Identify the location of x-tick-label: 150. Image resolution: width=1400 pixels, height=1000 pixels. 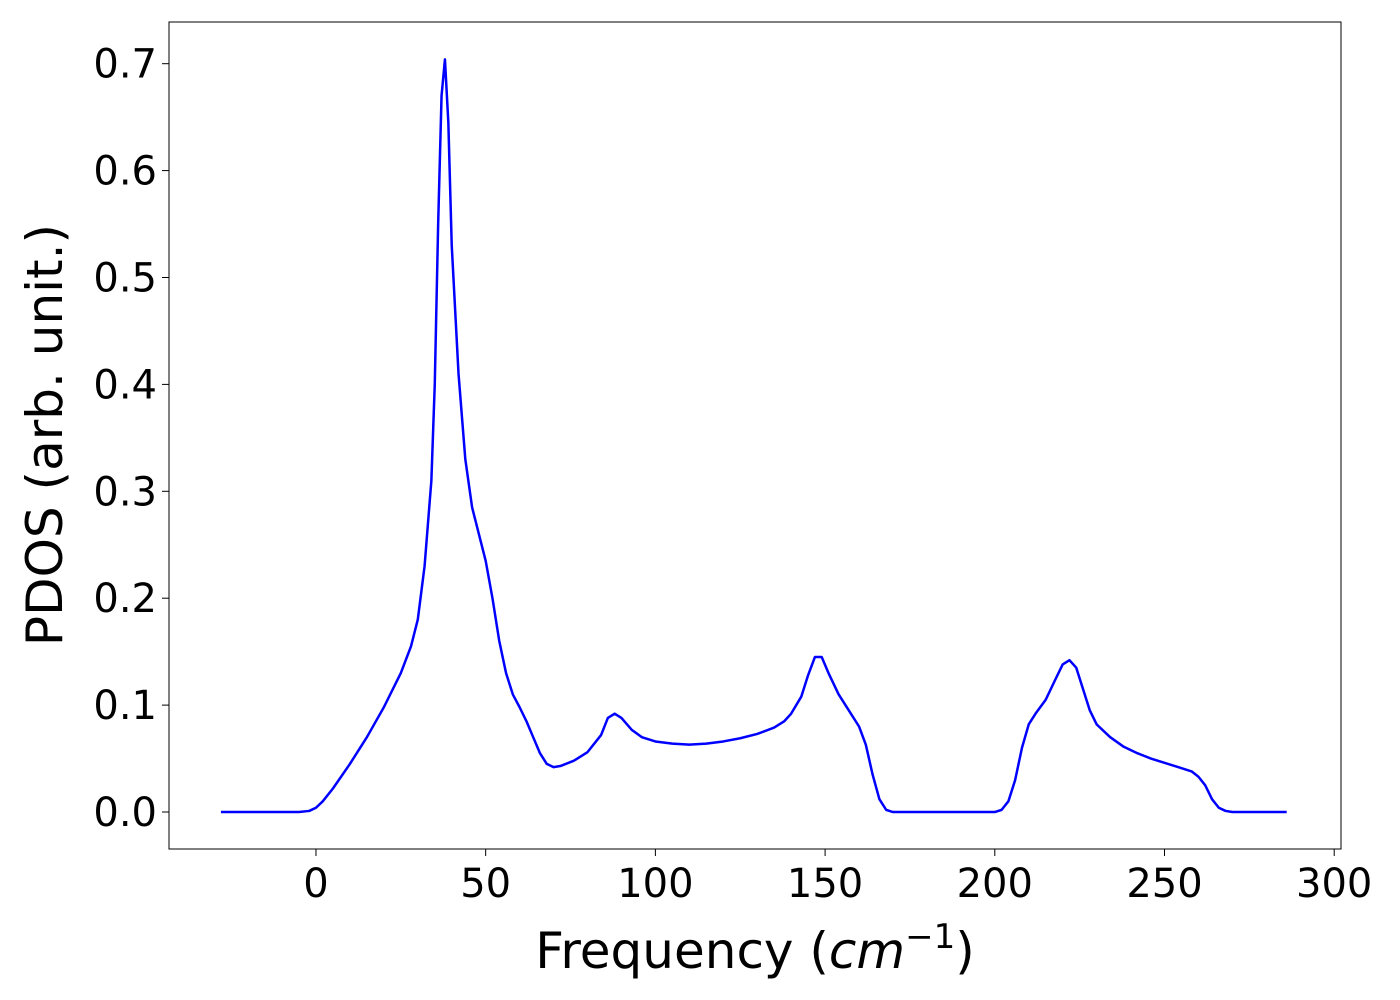
(825, 884).